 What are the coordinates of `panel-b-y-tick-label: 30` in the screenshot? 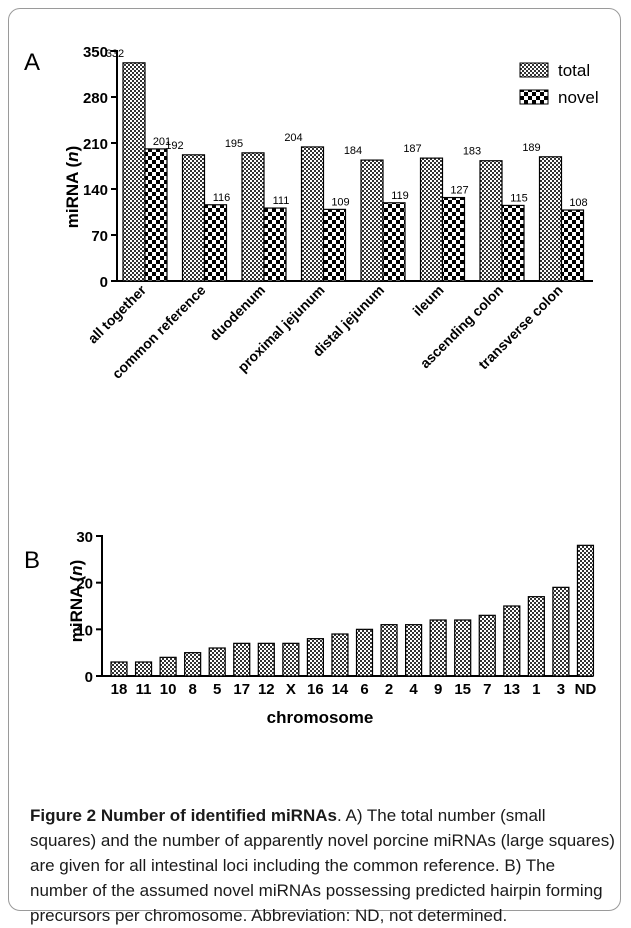 It's located at (84, 537).